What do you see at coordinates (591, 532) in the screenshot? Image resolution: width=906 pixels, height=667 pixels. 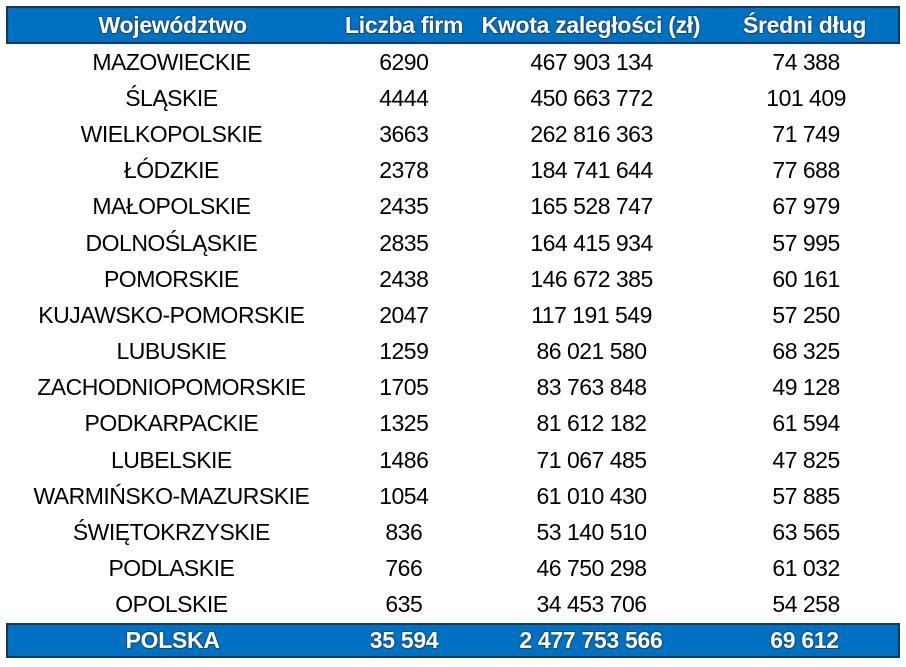 I see `cell-kwota-zaleglosci: 53 140 510` at bounding box center [591, 532].